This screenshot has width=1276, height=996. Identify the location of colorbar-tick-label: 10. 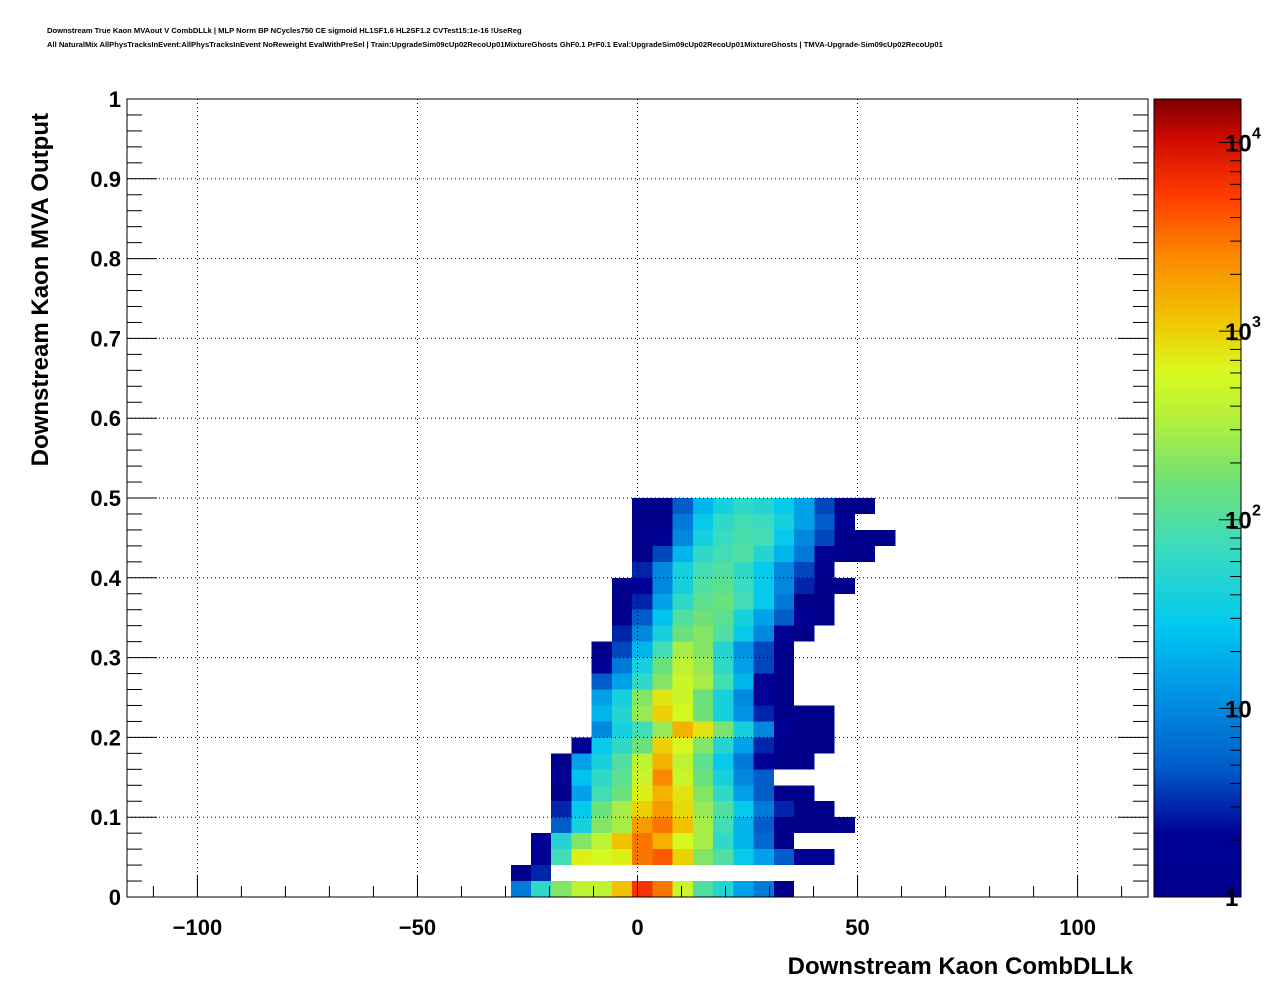
(1238, 709).